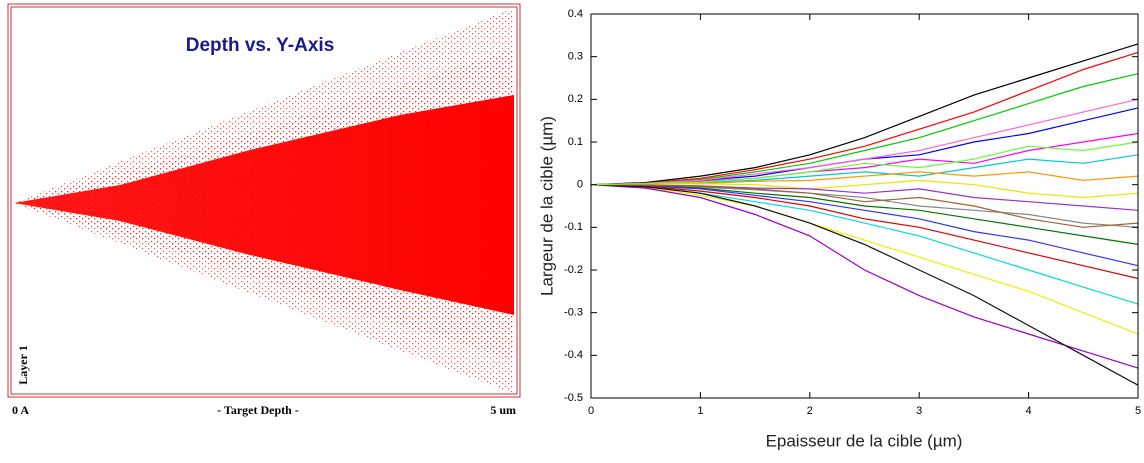 This screenshot has height=463, width=1144. Describe the element at coordinates (23, 364) in the screenshot. I see `layer-label: Layer 1` at that location.